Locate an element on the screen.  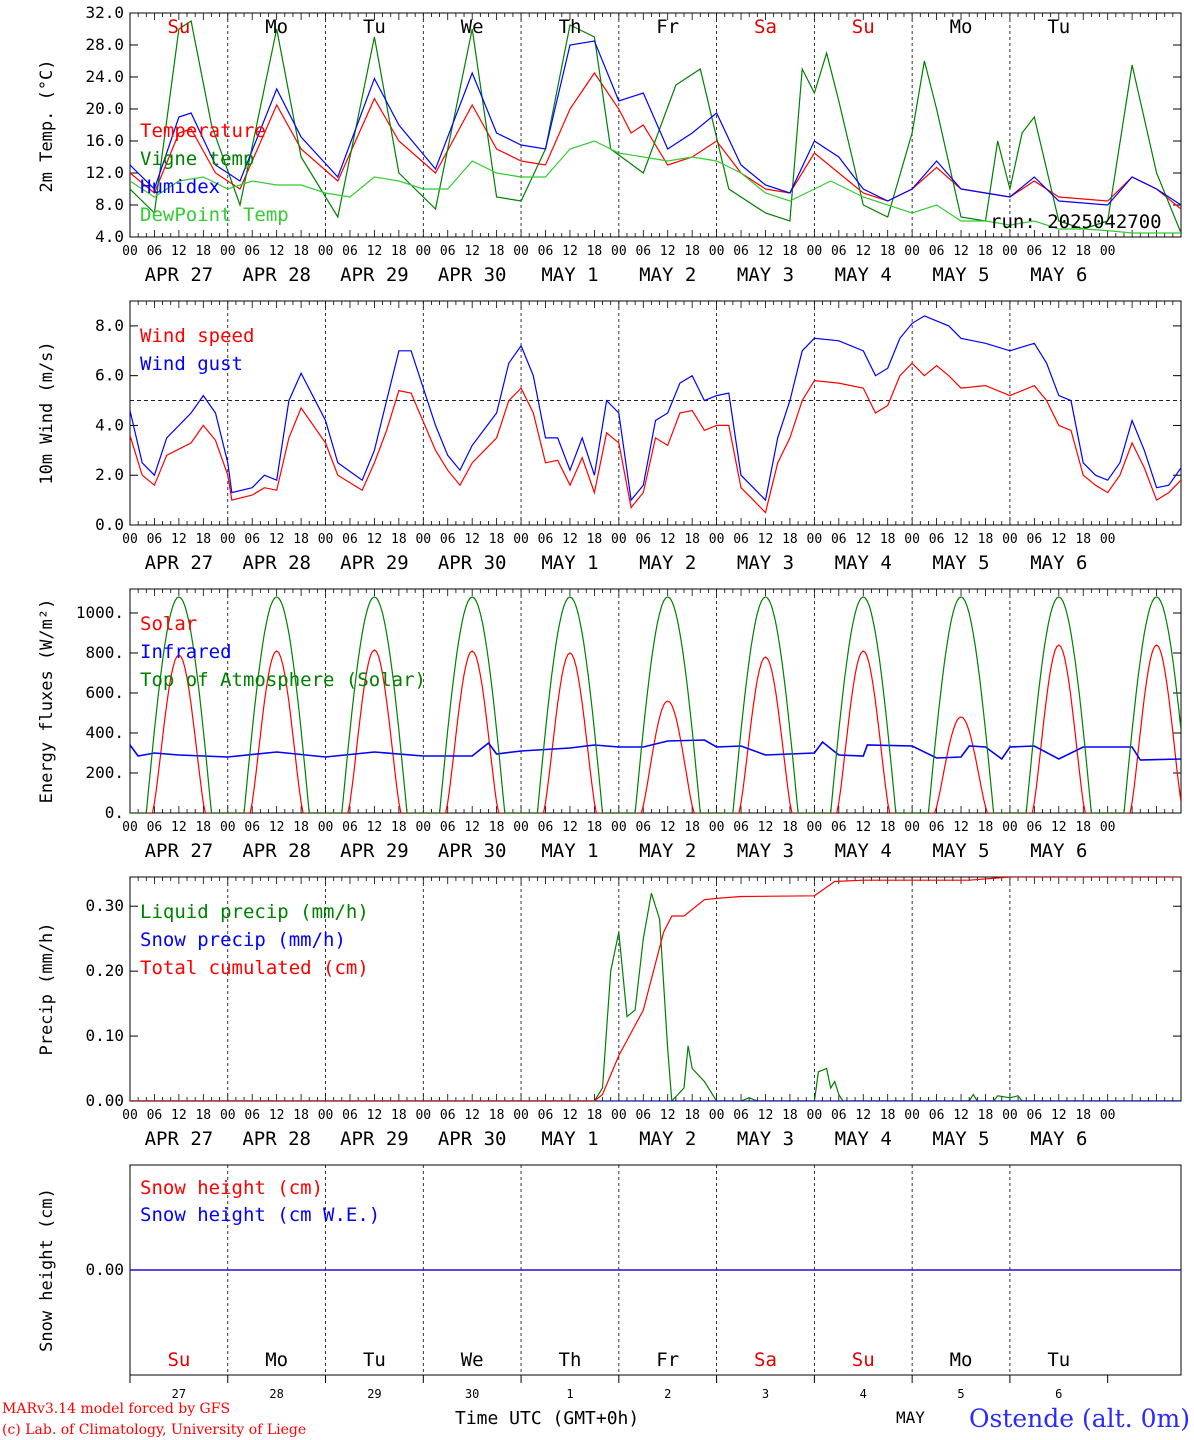
y-tick-label: 16.0 is located at coordinates (104, 140).